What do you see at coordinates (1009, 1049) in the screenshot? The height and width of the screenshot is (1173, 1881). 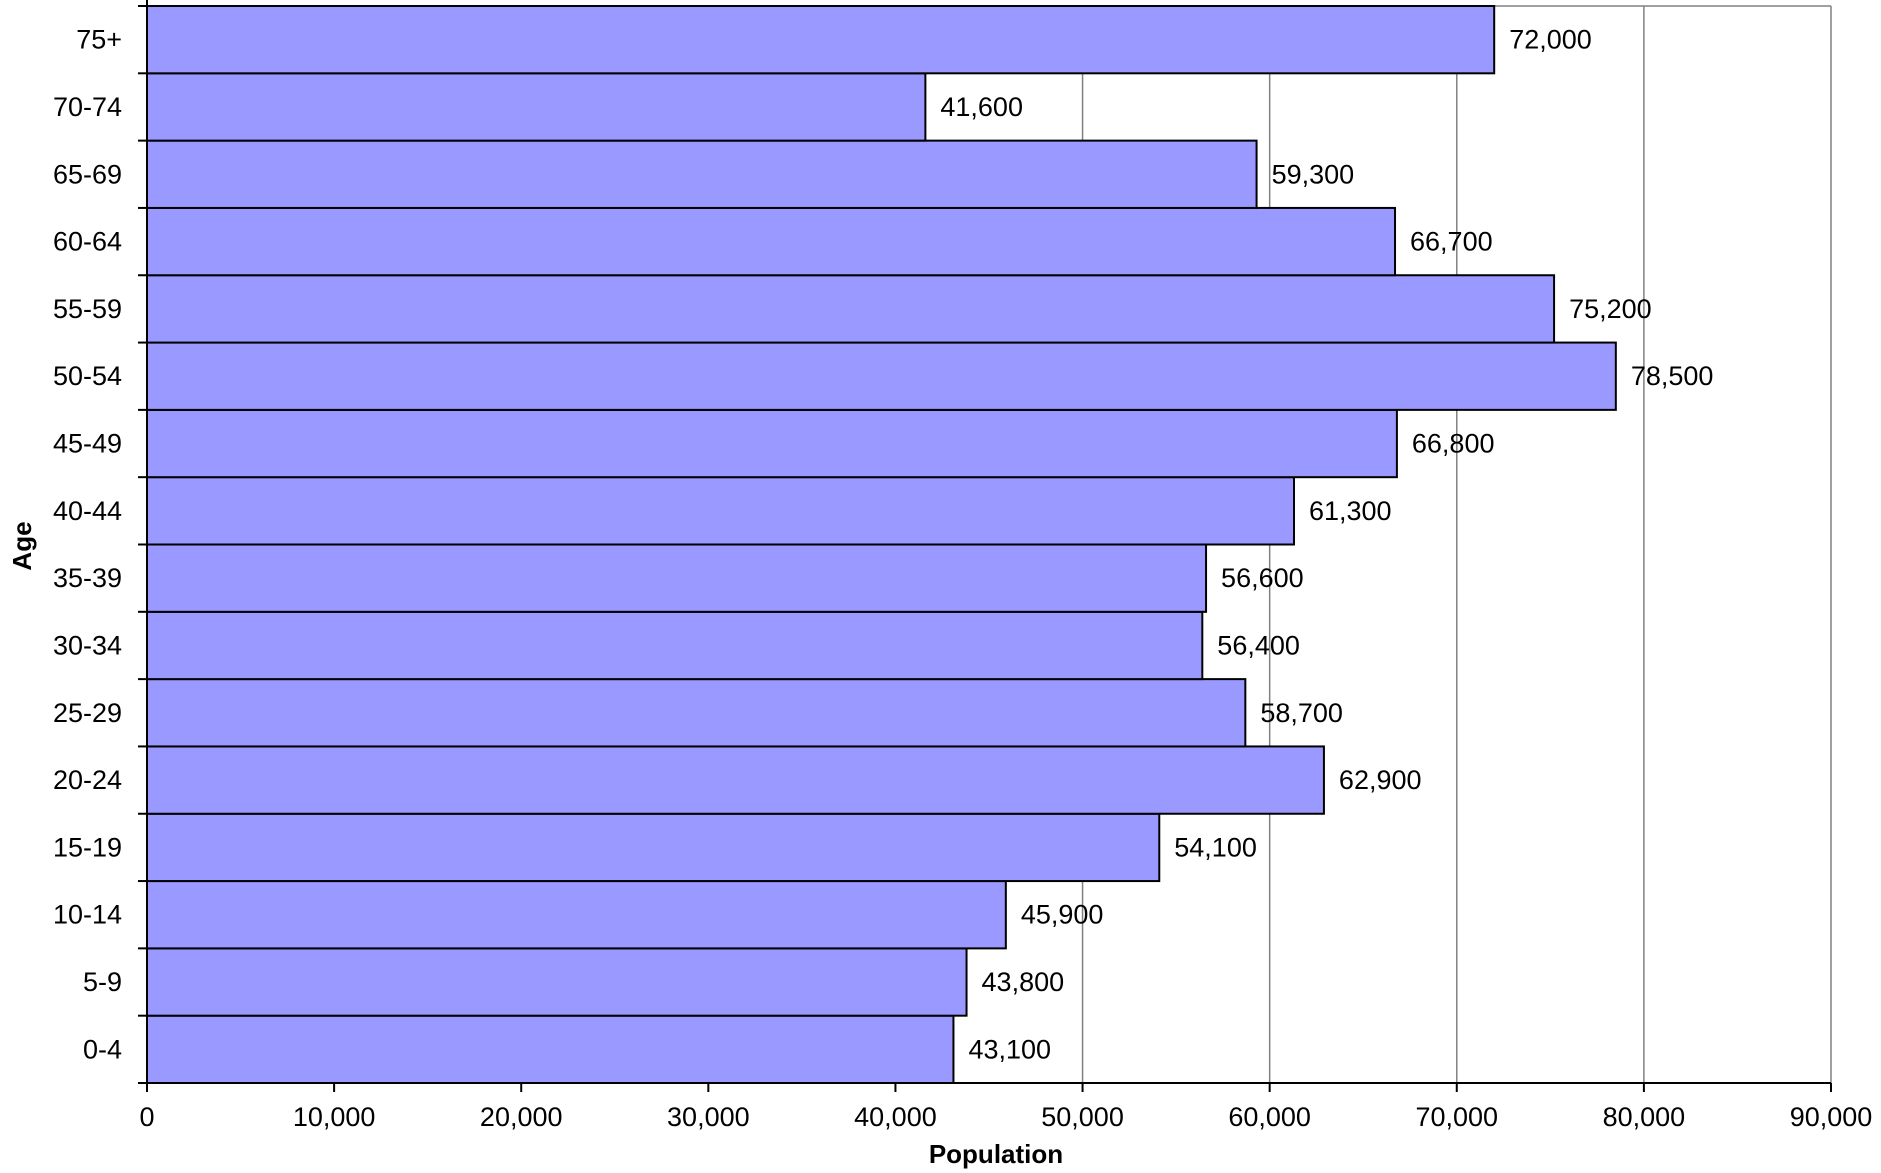 I see `data-label: 43,100` at bounding box center [1009, 1049].